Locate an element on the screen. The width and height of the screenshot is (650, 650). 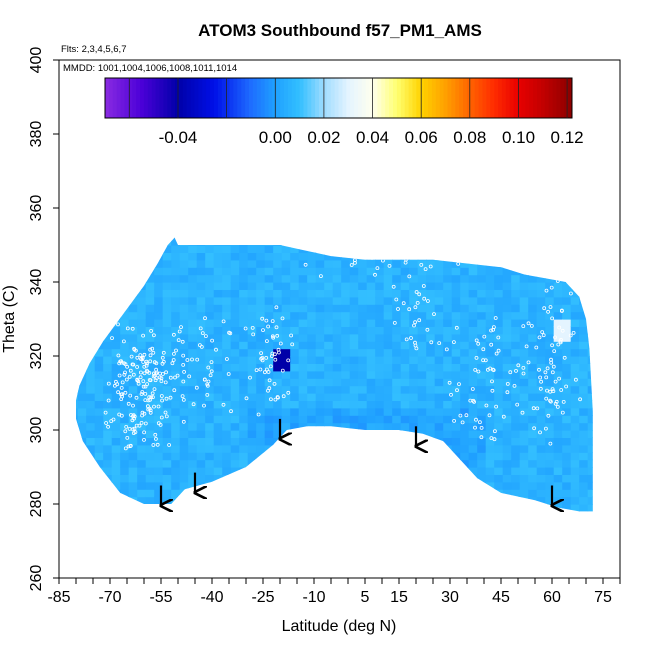
x-tick-label: 5 is located at coordinates (365, 597).